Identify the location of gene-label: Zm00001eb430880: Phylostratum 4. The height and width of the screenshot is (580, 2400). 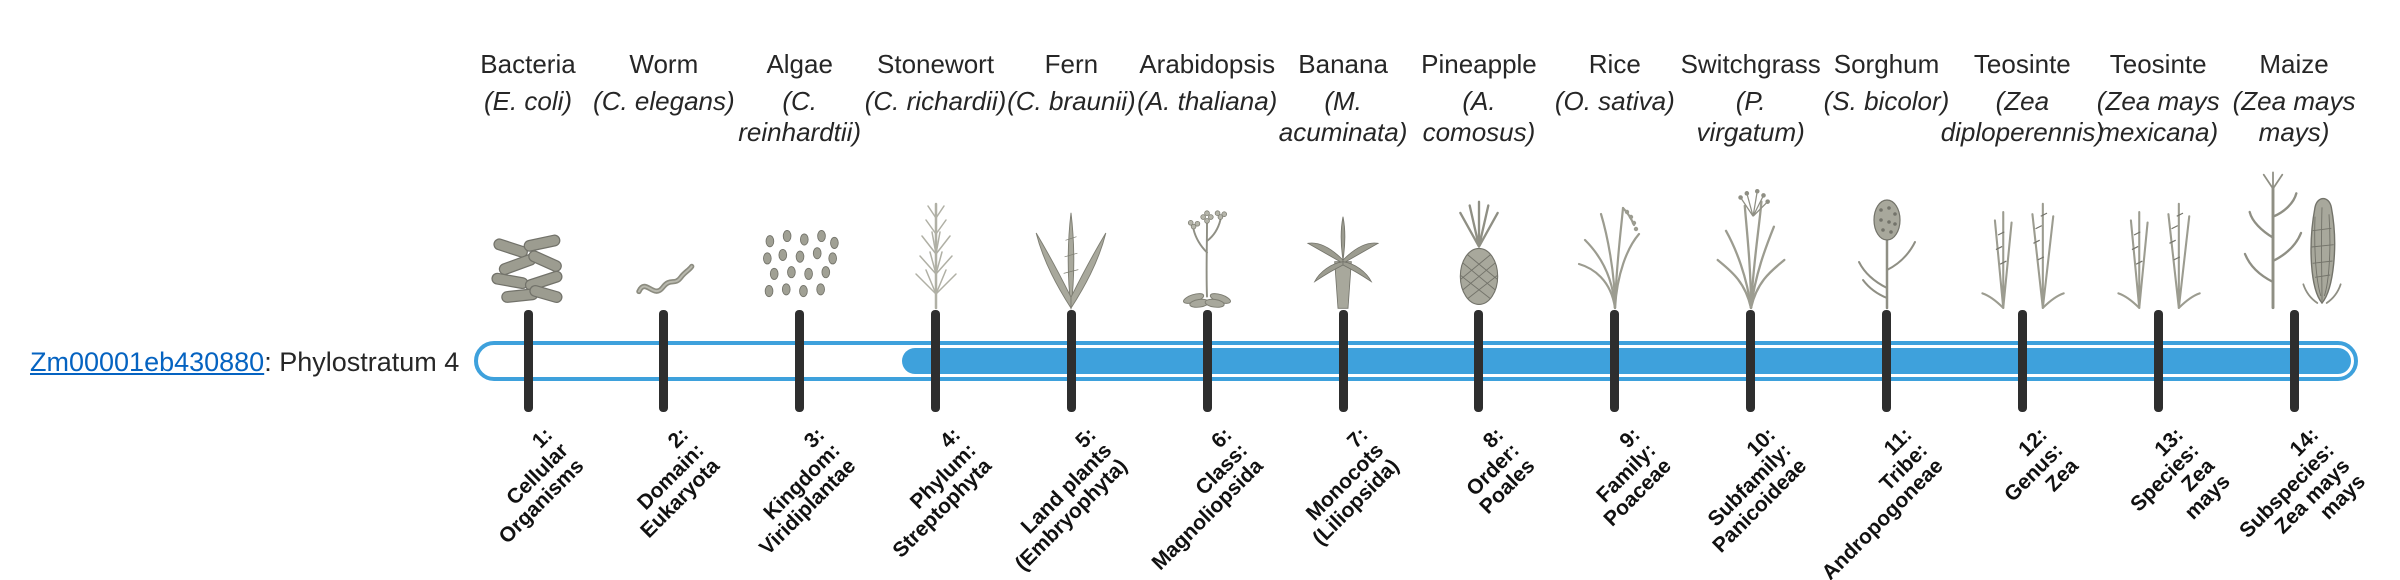
(244, 362).